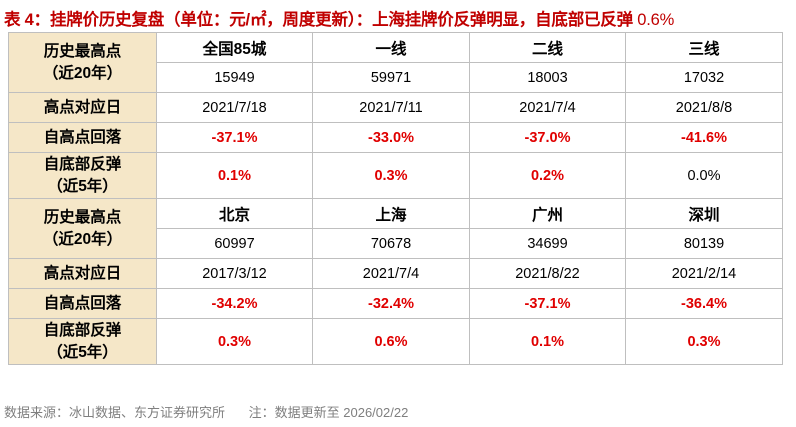 This screenshot has height=427, width=796. I want to click on table-row: 历史最高点 （近20年） 北京 上海 广州 深圳, so click(395, 228).